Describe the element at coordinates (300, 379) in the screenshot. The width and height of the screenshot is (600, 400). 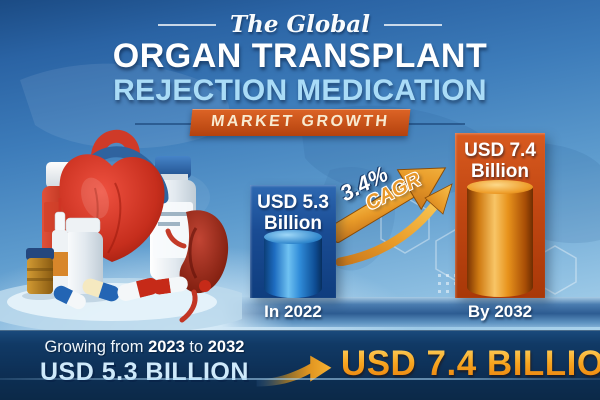
I see `banner-divider-line` at that location.